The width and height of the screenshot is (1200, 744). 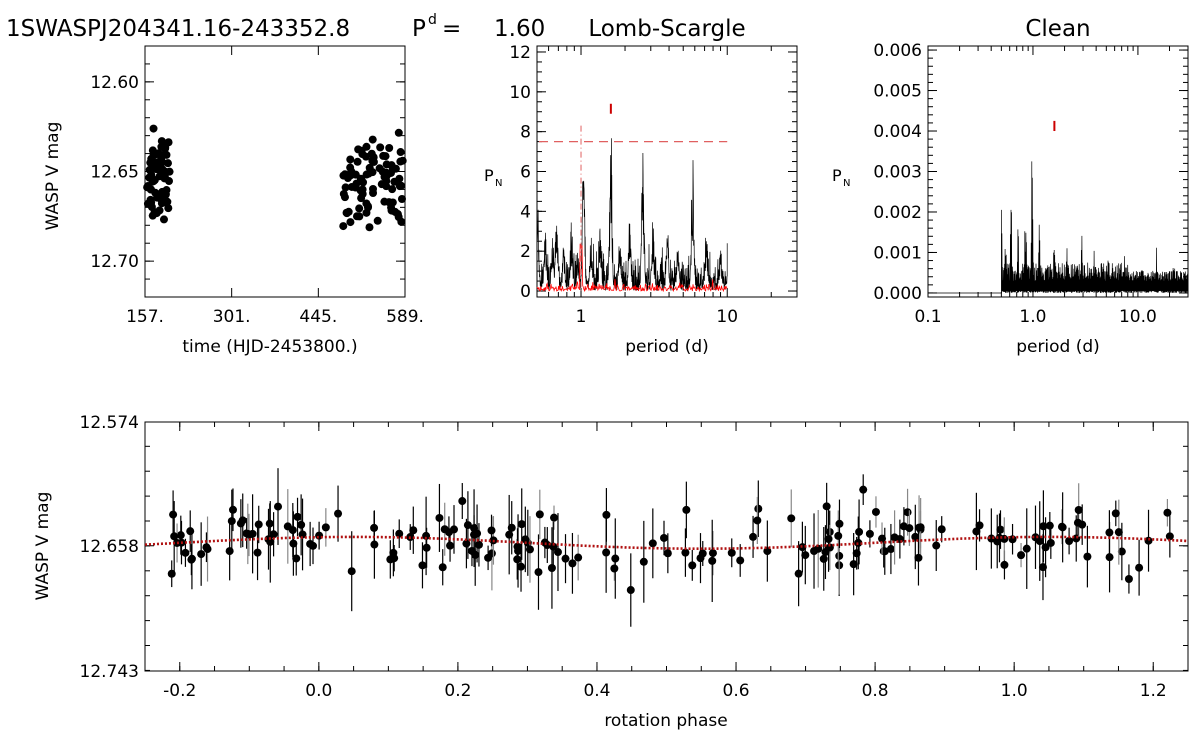 What do you see at coordinates (525, 212) in the screenshot?
I see `lombscargle-ytick-label: 4` at bounding box center [525, 212].